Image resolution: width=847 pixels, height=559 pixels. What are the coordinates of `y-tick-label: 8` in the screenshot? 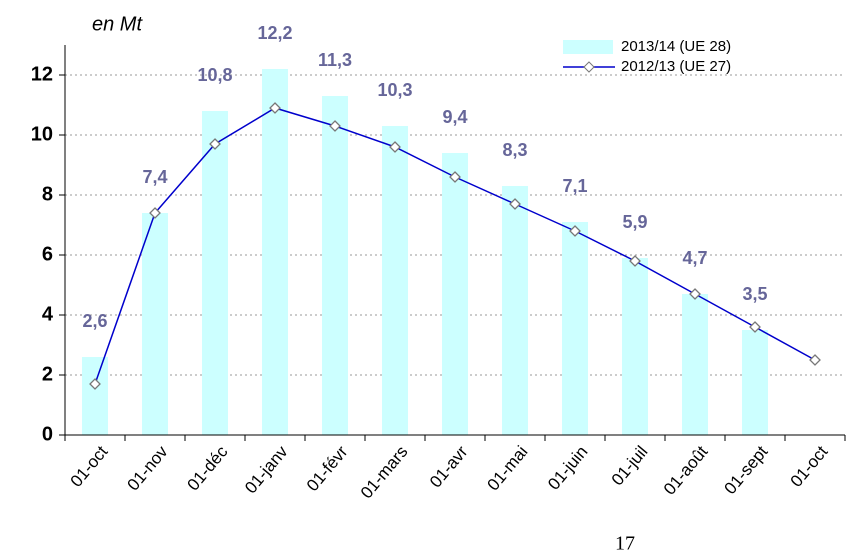 It's located at (47, 194).